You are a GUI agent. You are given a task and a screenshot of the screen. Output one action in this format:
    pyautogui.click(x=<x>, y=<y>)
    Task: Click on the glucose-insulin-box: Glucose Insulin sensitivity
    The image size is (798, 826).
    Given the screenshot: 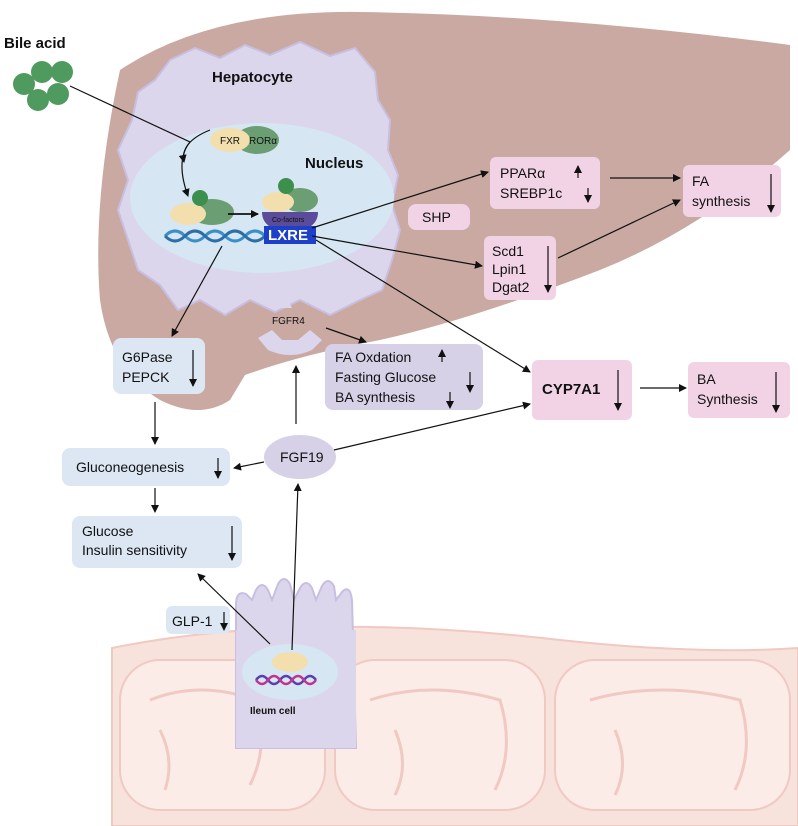 What is the action you would take?
    pyautogui.click(x=157, y=542)
    